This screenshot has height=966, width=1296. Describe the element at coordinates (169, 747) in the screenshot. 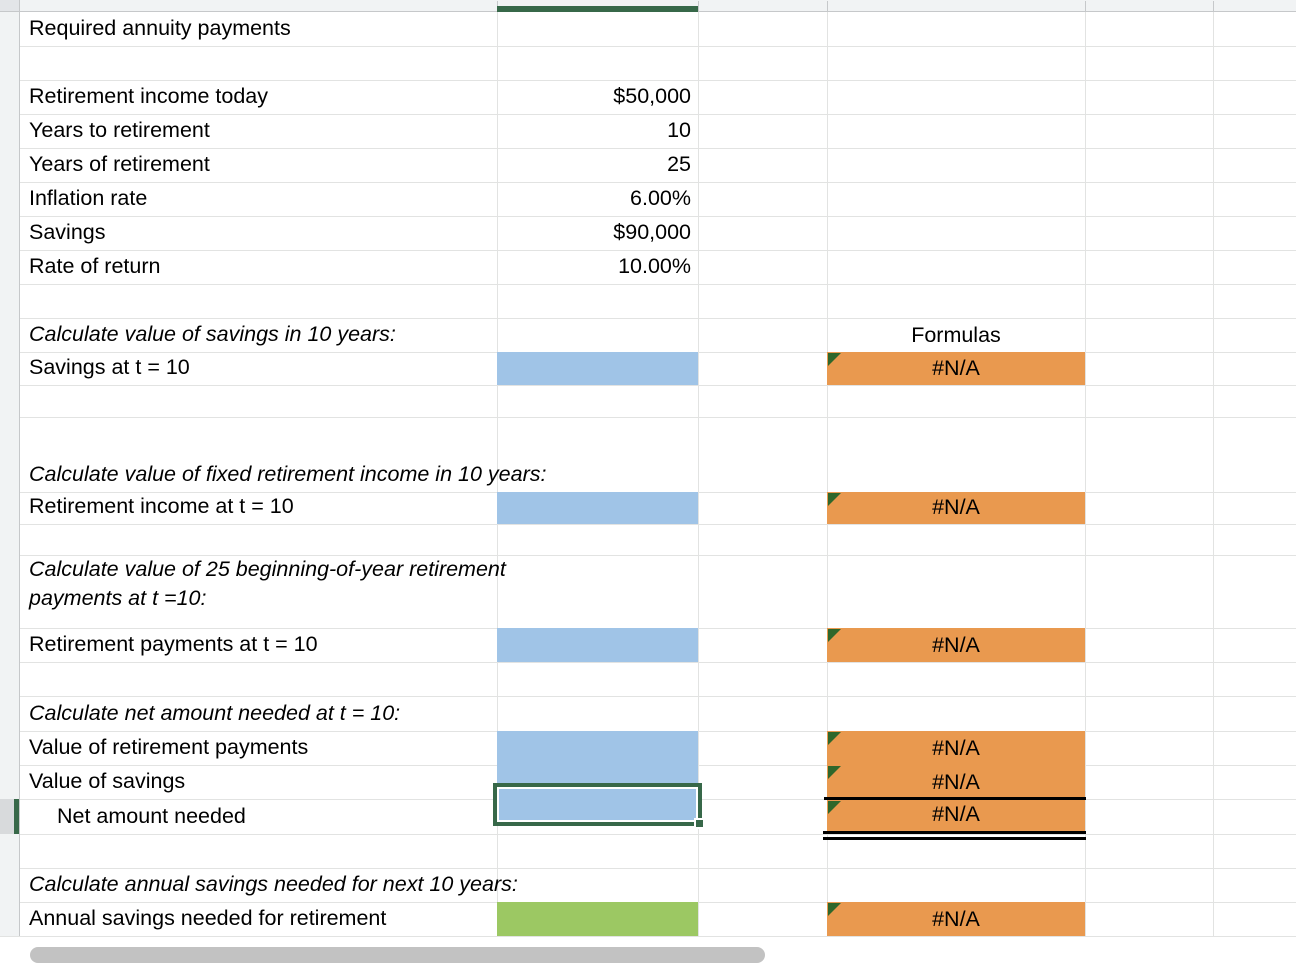

I see `row-label: Value of retirement payments` at that location.